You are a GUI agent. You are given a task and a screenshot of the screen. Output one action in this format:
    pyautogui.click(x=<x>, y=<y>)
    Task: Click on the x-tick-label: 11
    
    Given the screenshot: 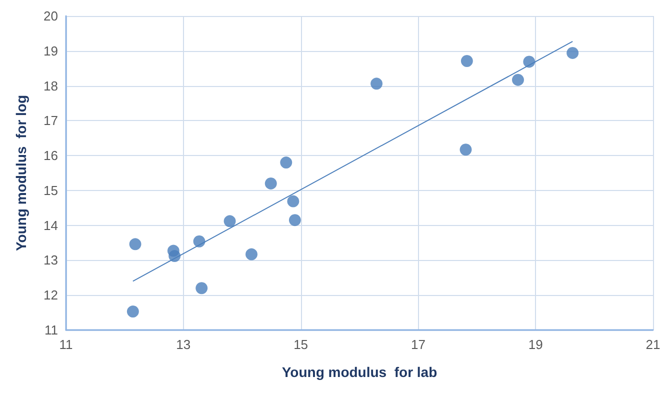 What is the action you would take?
    pyautogui.click(x=66, y=344)
    